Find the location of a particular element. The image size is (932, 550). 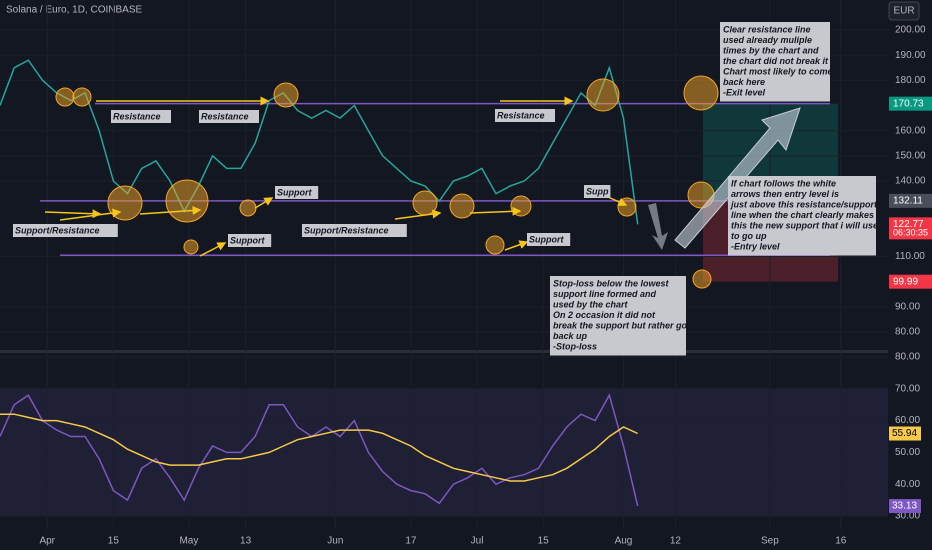

note-line: -Stop-loss is located at coordinates (575, 346).